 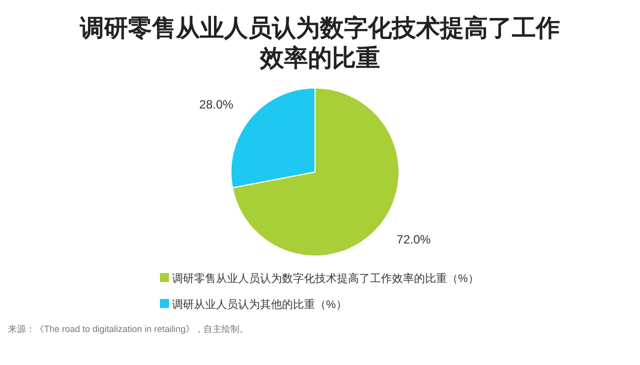 I want to click on legend-label: 调研零售从业人员认为数字化技术提高了工作效率的比重（%）, so click(x=325, y=278).